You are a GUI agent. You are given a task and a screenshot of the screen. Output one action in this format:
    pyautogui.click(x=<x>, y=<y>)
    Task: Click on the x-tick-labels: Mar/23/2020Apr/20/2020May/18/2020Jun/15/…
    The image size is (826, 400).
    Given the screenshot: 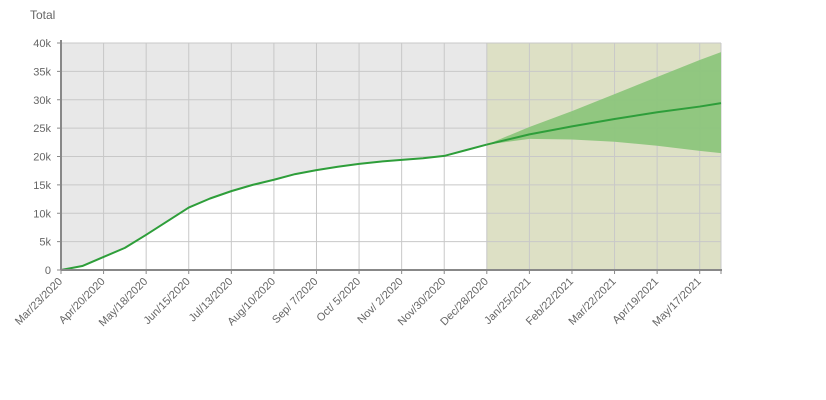 What is the action you would take?
    pyautogui.click(x=358, y=302)
    